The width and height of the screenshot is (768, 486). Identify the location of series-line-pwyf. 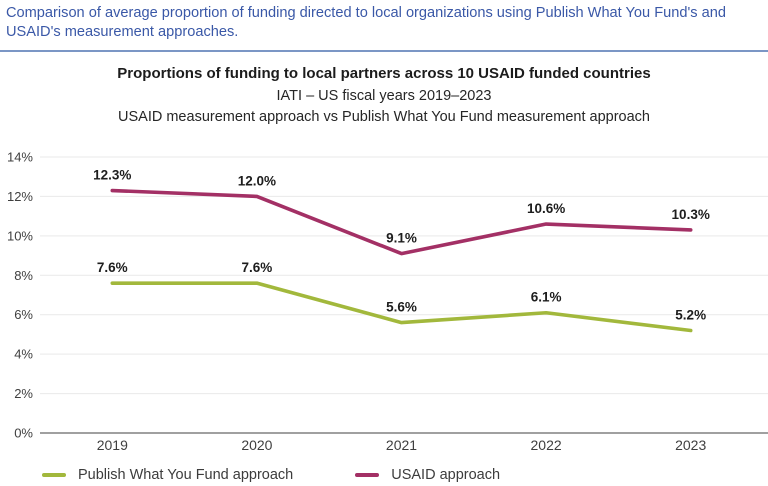
(401, 306).